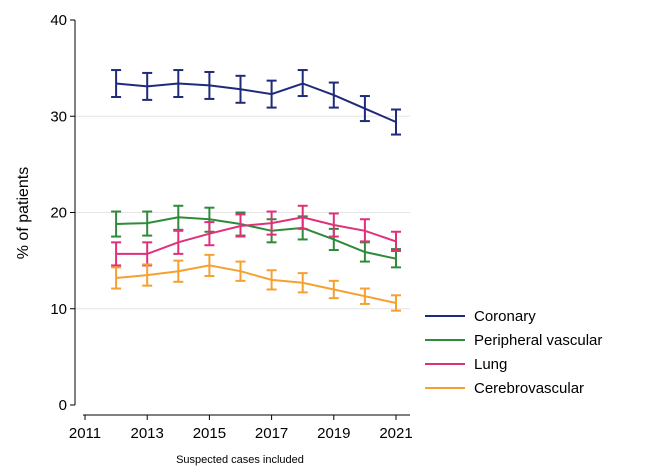 The image size is (653, 468). I want to click on y-tick-label: 10, so click(58, 309).